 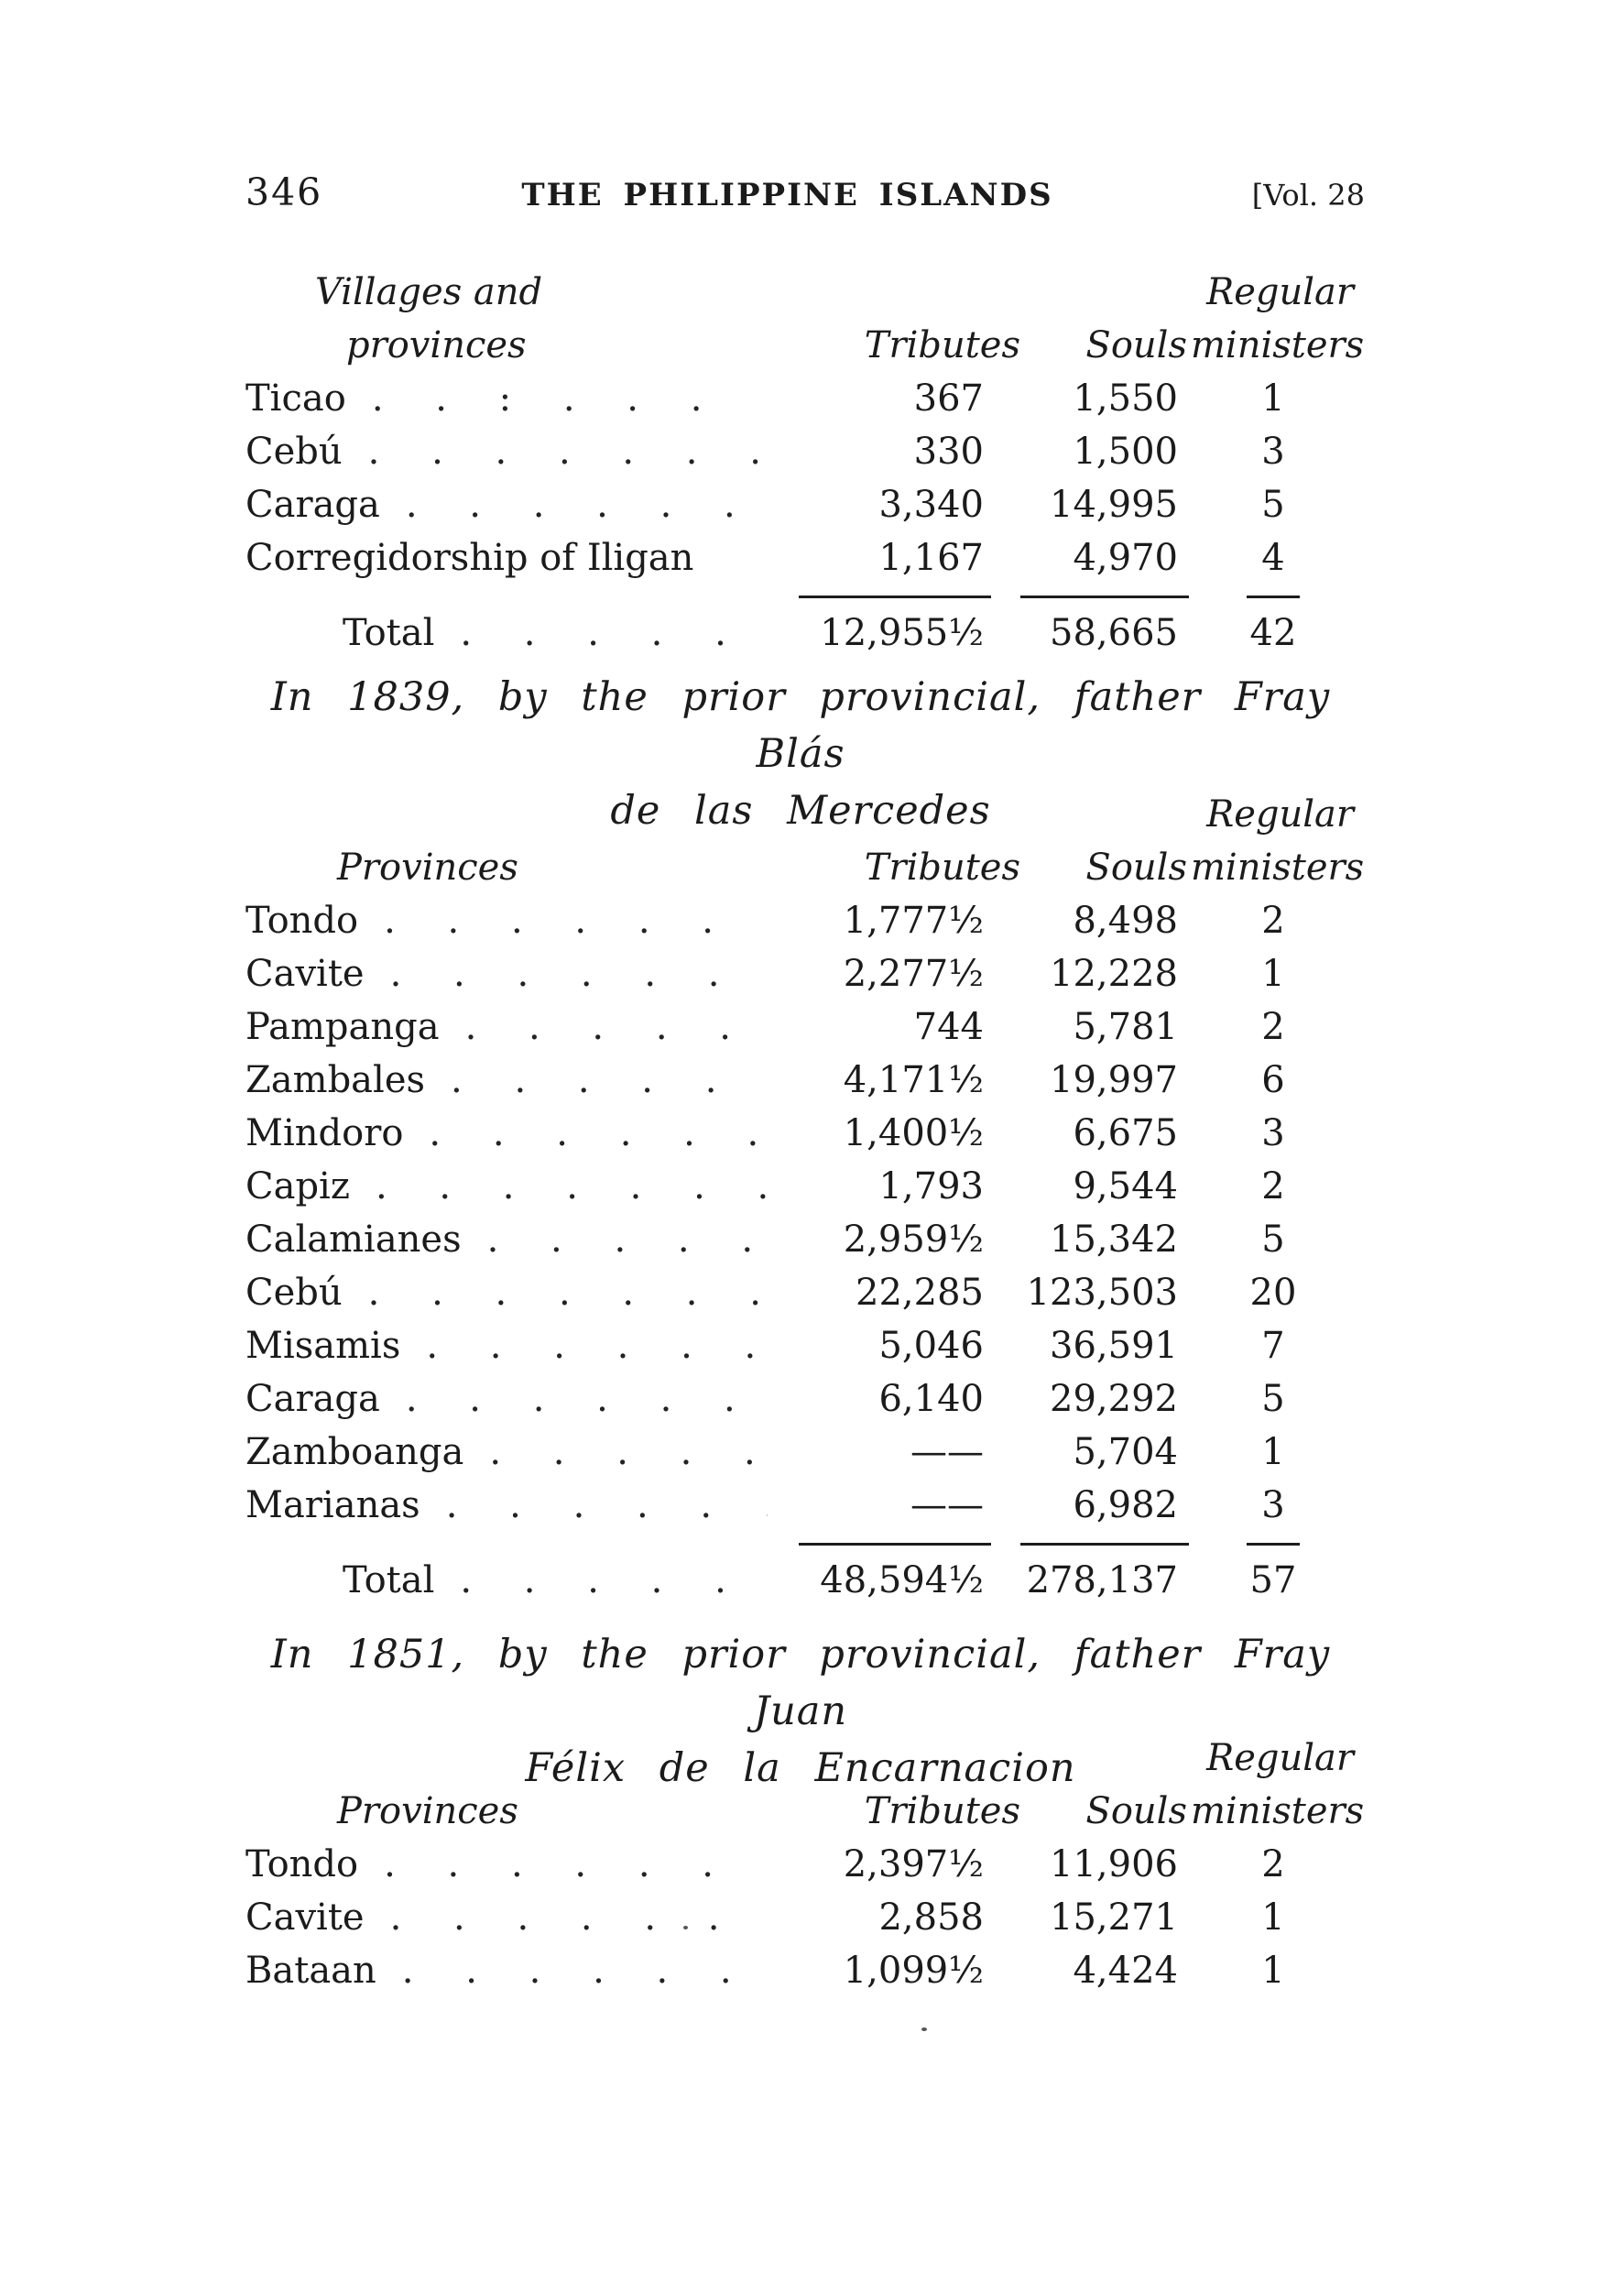 What do you see at coordinates (1125, 398) in the screenshot?
I see `souls-value: 1,550` at bounding box center [1125, 398].